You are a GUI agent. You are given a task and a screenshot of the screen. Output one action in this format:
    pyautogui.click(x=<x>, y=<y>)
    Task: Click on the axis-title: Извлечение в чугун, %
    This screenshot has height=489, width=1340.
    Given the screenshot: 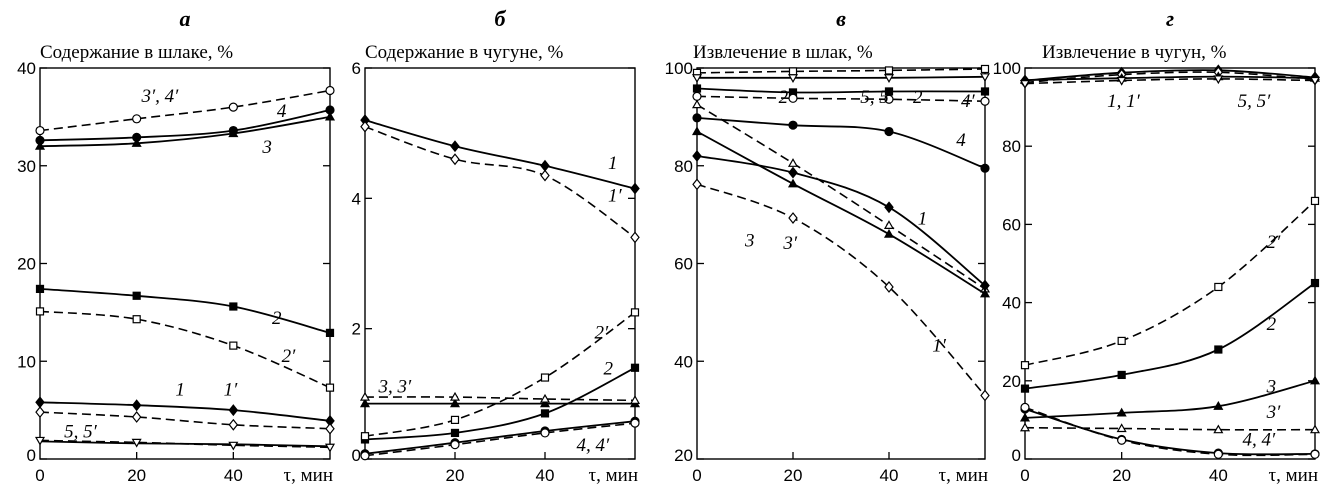 What is the action you would take?
    pyautogui.click(x=1134, y=52)
    